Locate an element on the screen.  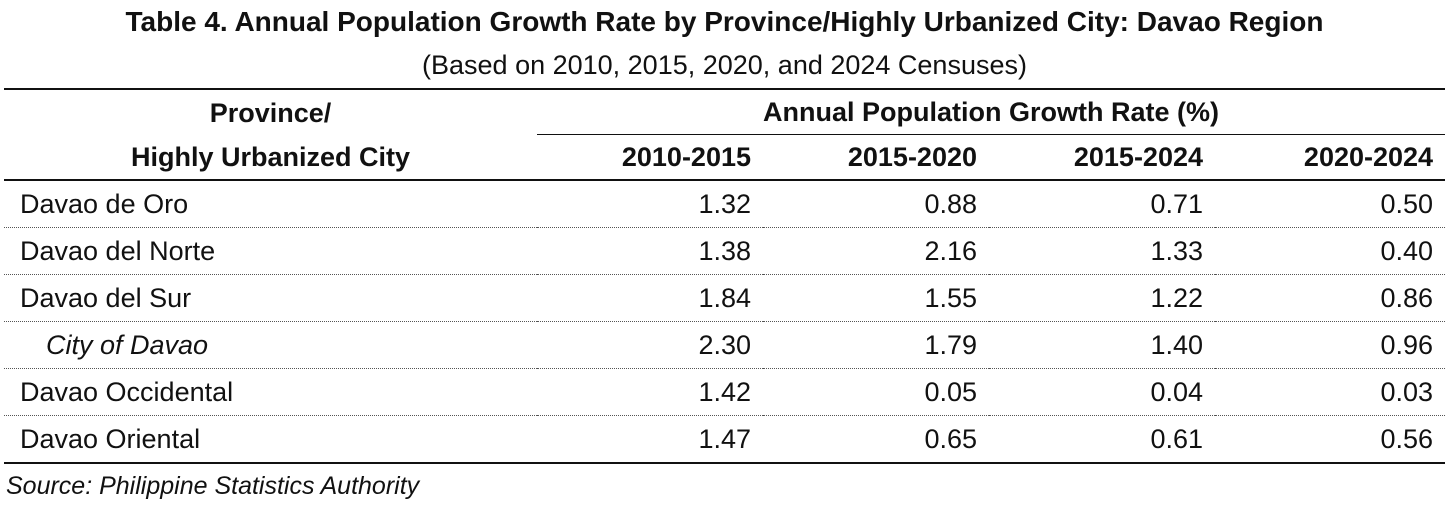
table-cell: 1.47 is located at coordinates (650, 439).